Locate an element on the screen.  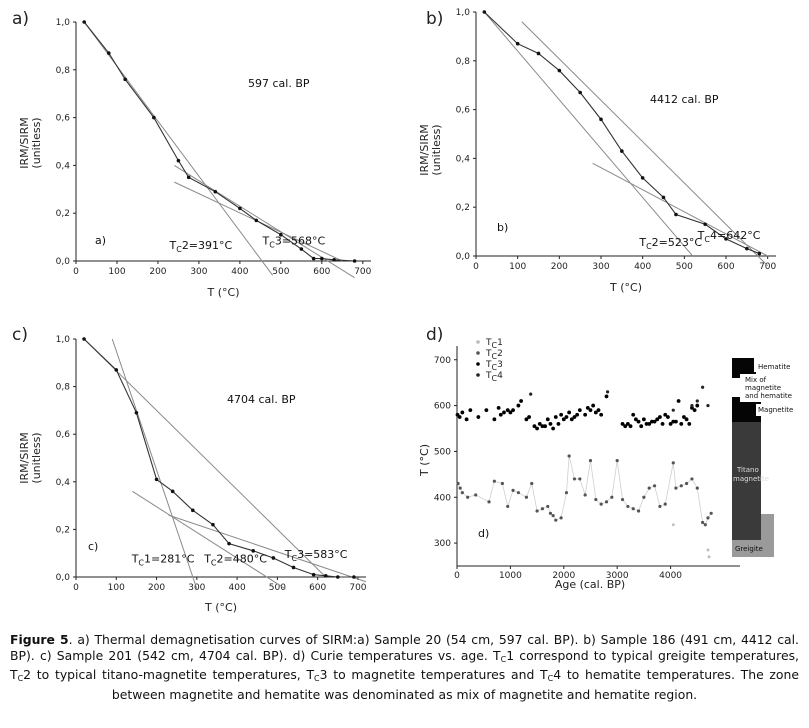
scatter-point-Tc4 is located at coordinates (703, 387).